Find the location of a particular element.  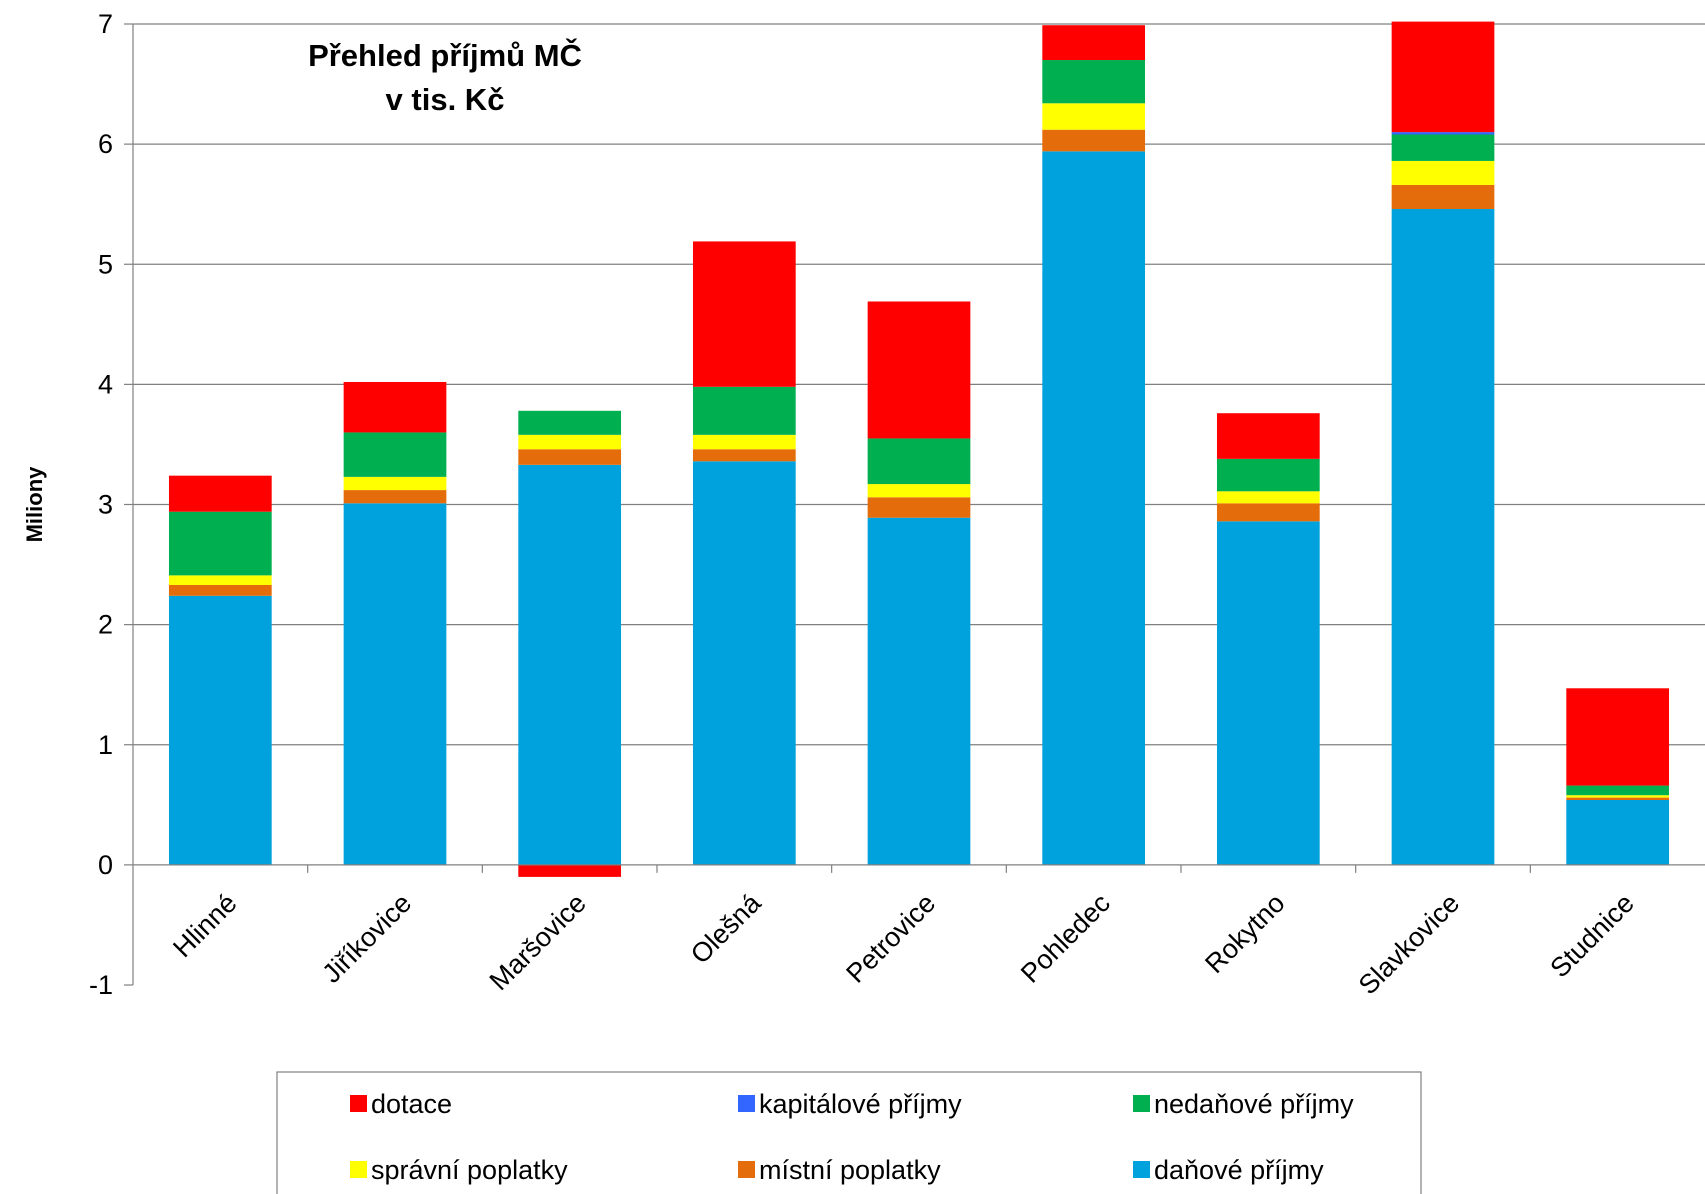

x-tick-label: Pohledec is located at coordinates (1065, 938).